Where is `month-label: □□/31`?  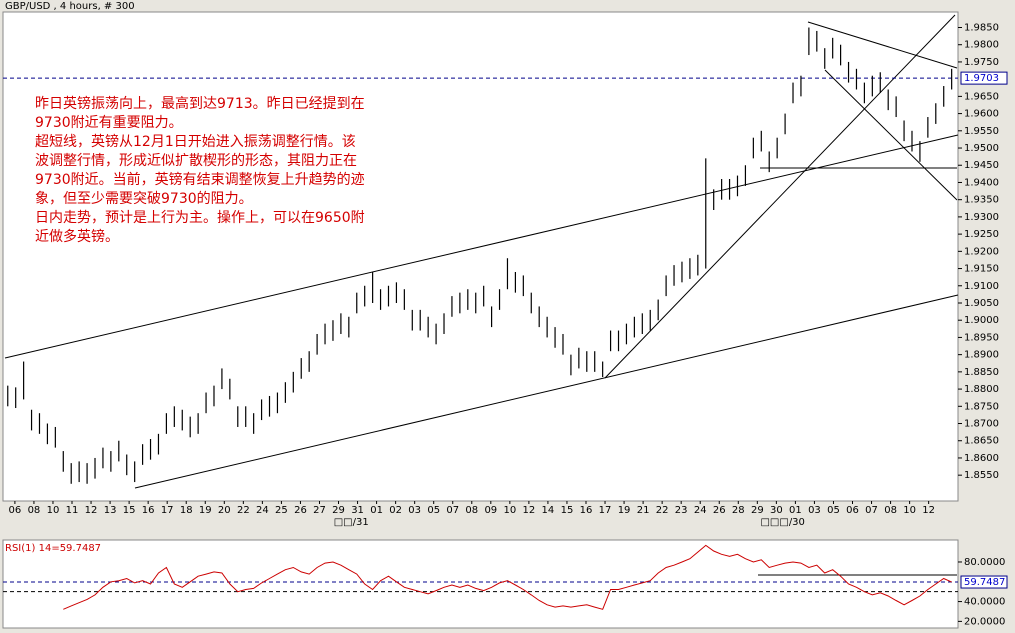
month-label: □□/31 is located at coordinates (351, 522).